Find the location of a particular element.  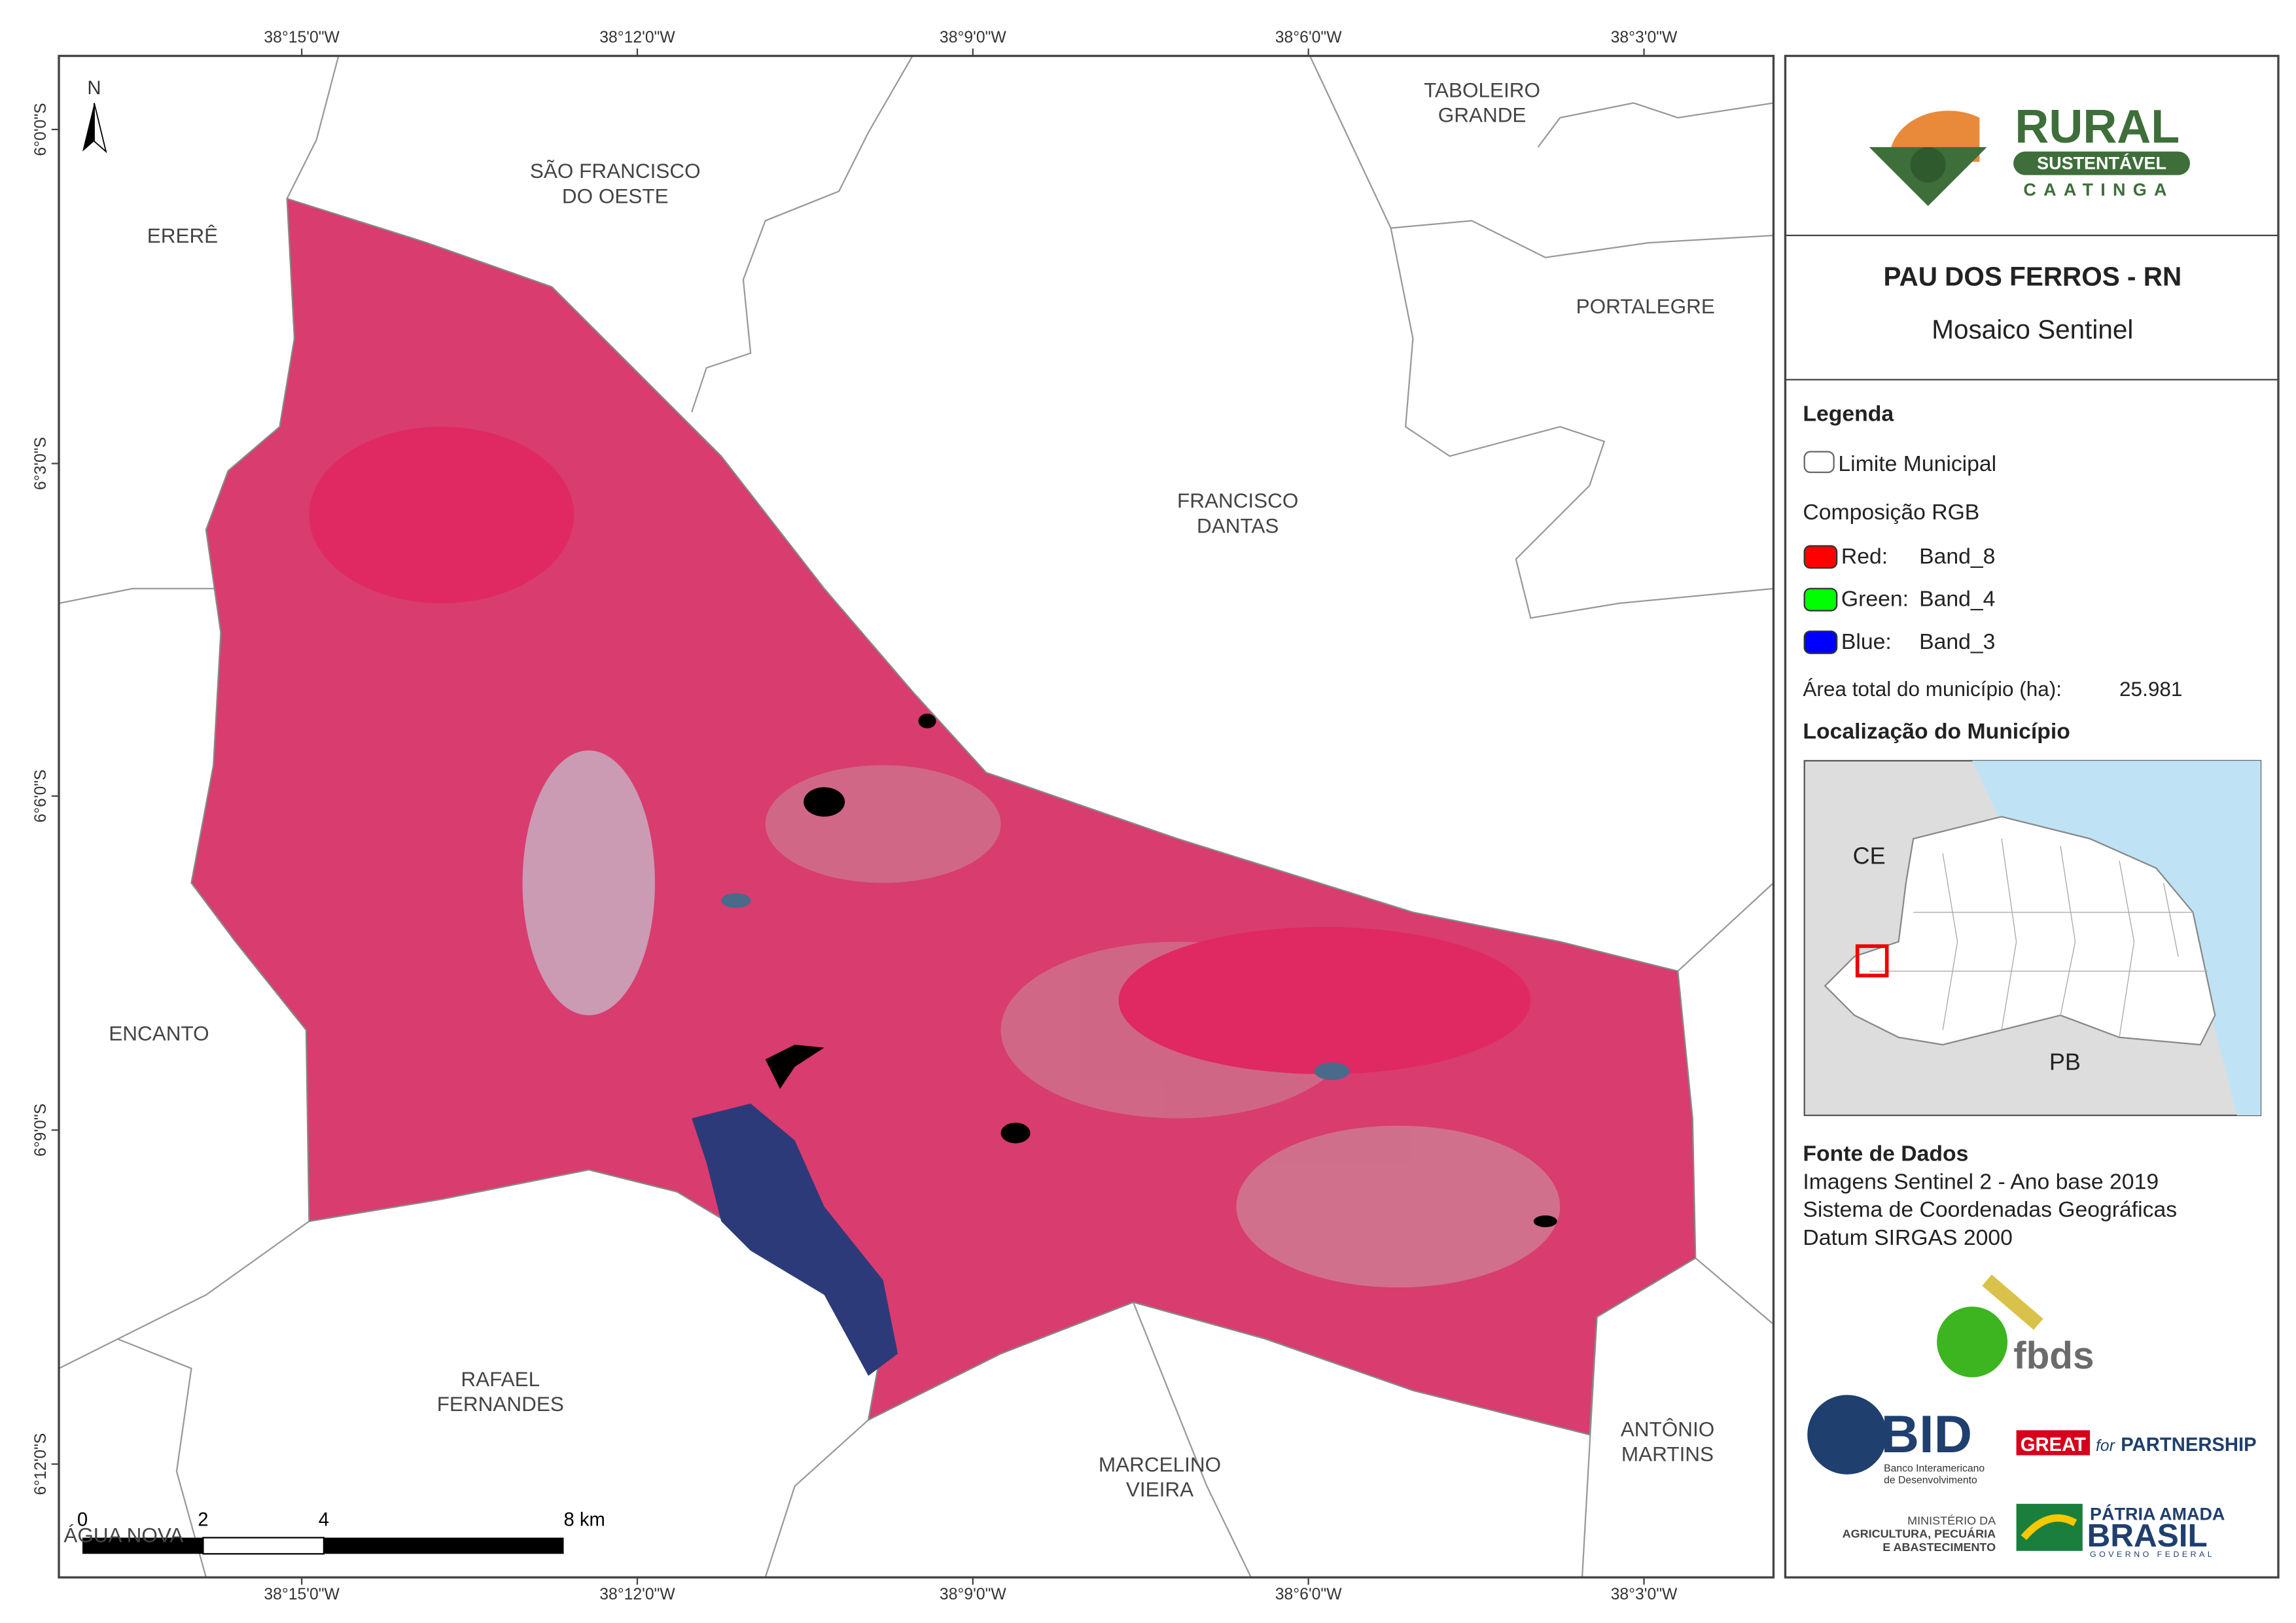

source-line: Imagens Sentinel 2 - Ano base 2019 is located at coordinates (1981, 1182).